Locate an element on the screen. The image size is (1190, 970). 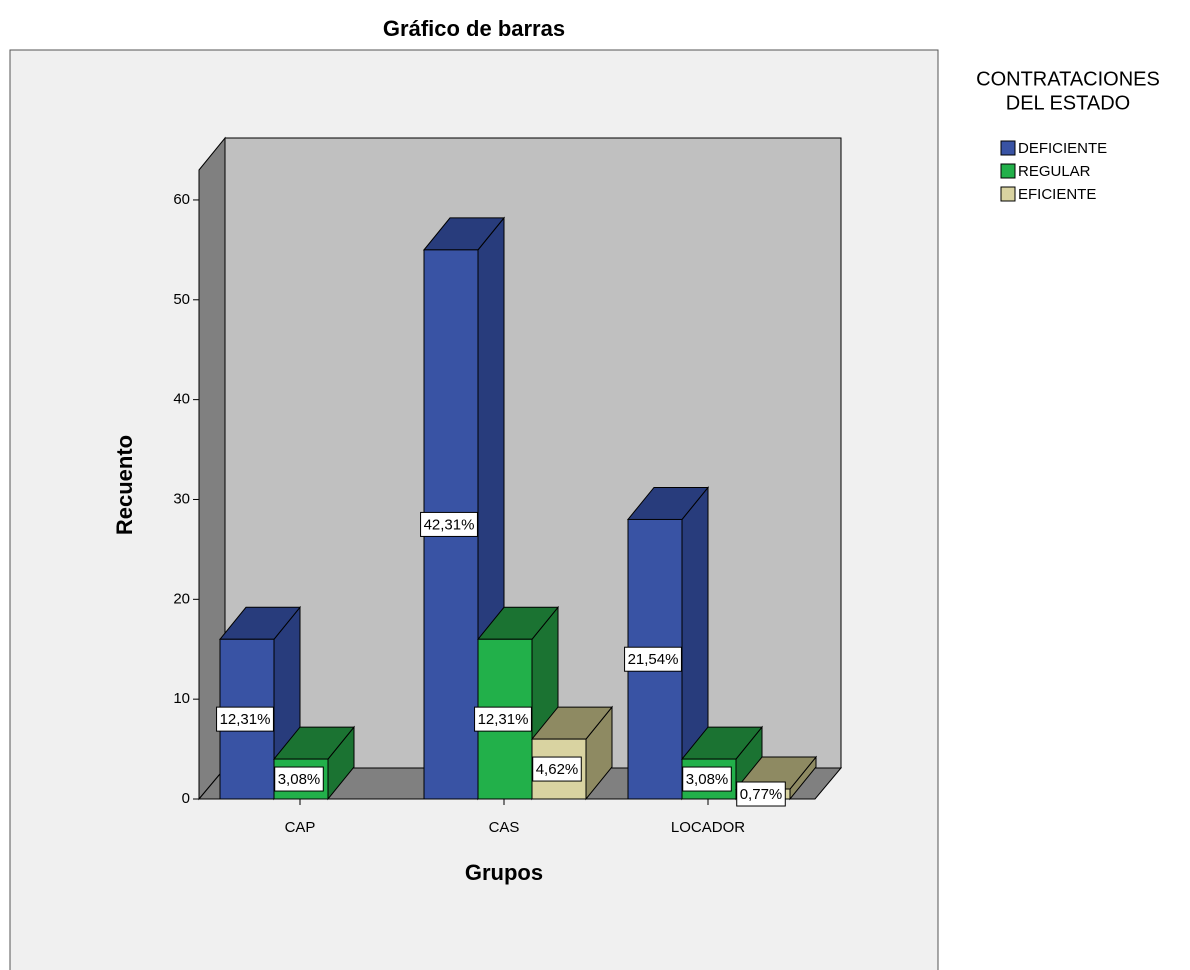
y-tick-label: 60 is located at coordinates (181, 199).